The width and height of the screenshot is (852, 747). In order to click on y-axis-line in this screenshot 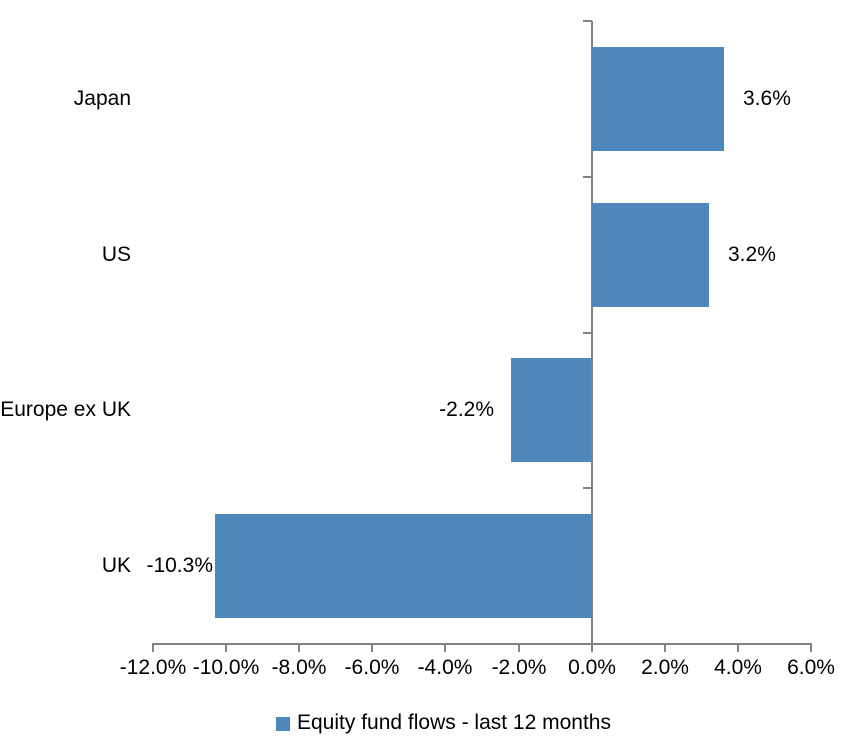, I will do `click(592, 333)`.